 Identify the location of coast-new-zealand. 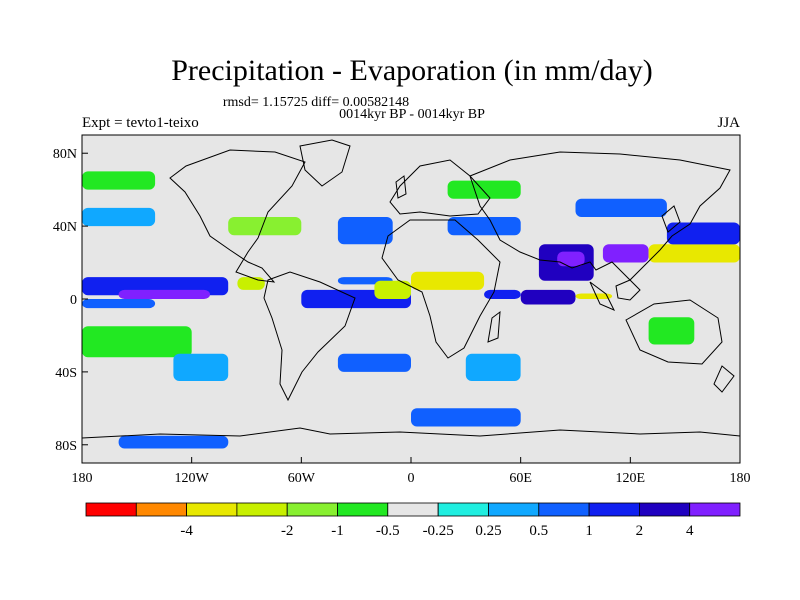
(724, 379).